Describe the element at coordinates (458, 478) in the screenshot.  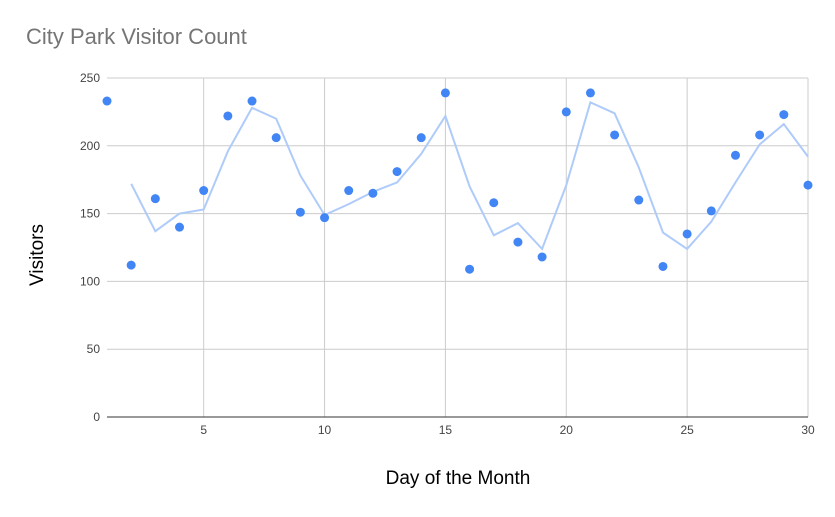
I see `x-axis-label: Day of the Month` at that location.